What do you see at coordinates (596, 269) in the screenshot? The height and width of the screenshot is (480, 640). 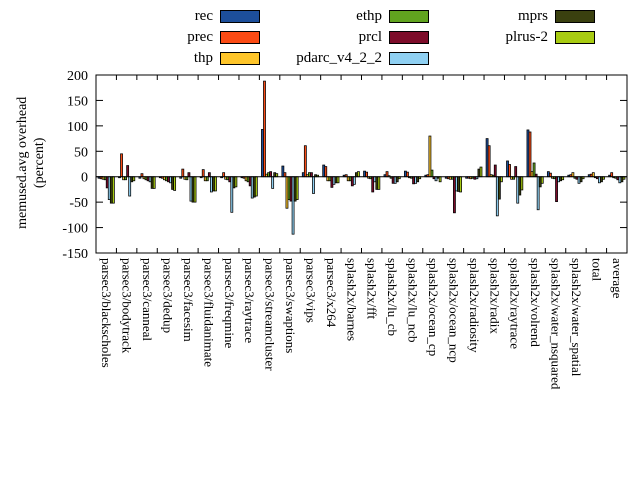 I see `x-category-label-24: total` at bounding box center [596, 269].